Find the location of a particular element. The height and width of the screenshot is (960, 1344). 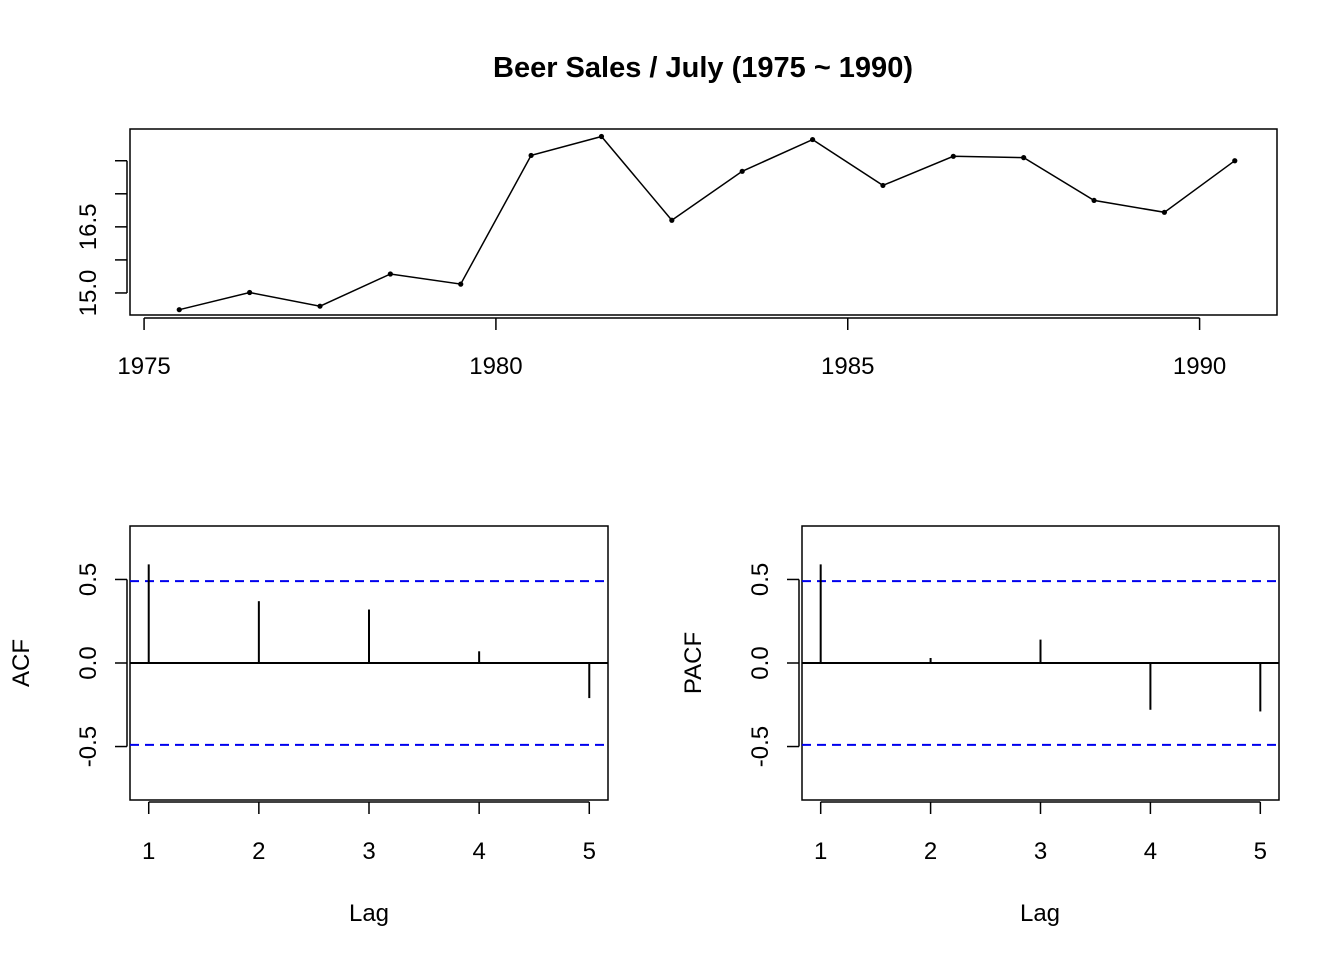

pacf-y-tick-label: 0.5 is located at coordinates (760, 579).